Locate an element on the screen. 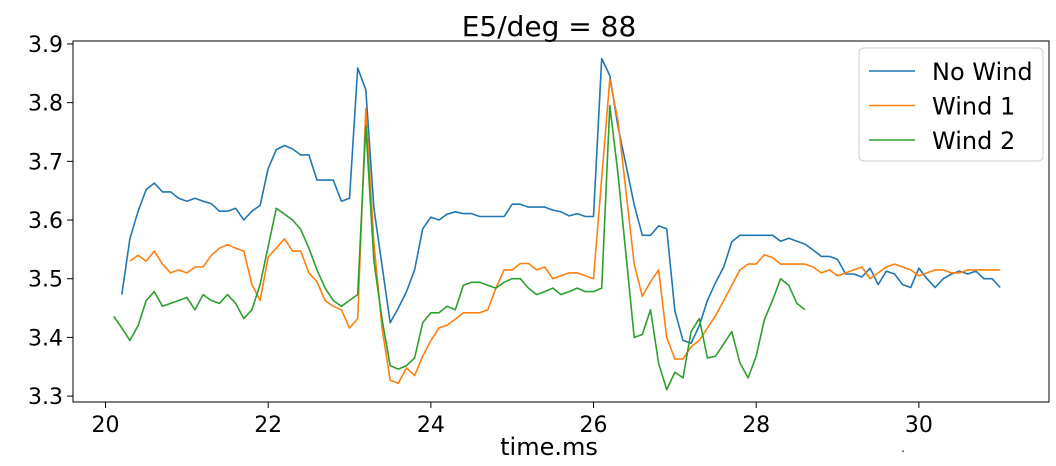  x-tick-label: 24 is located at coordinates (431, 425).